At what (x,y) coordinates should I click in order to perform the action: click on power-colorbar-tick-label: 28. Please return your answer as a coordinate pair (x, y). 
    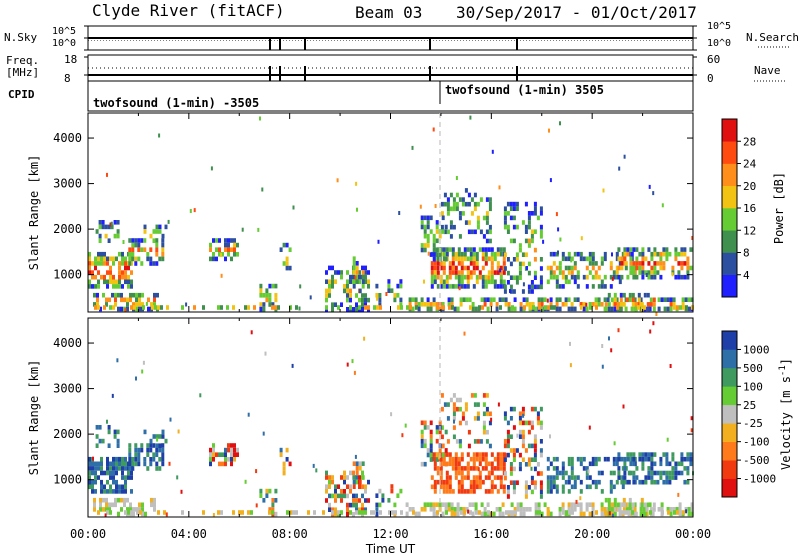
    Looking at the image, I should click on (749, 141).